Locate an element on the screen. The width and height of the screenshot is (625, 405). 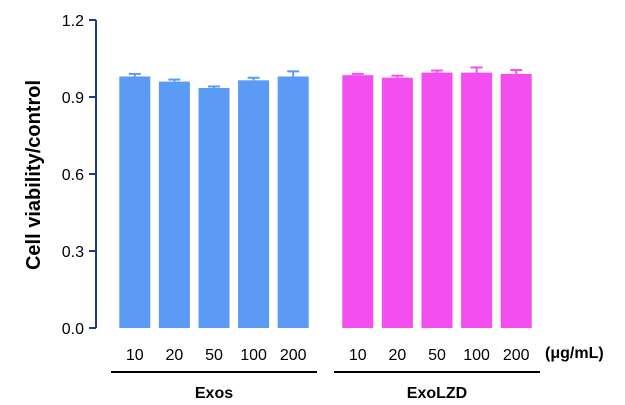
x-axis: 10 20 50 100 200 Exos 10 20 50 100 200 ExoLZD is located at coordinates (325, 374).